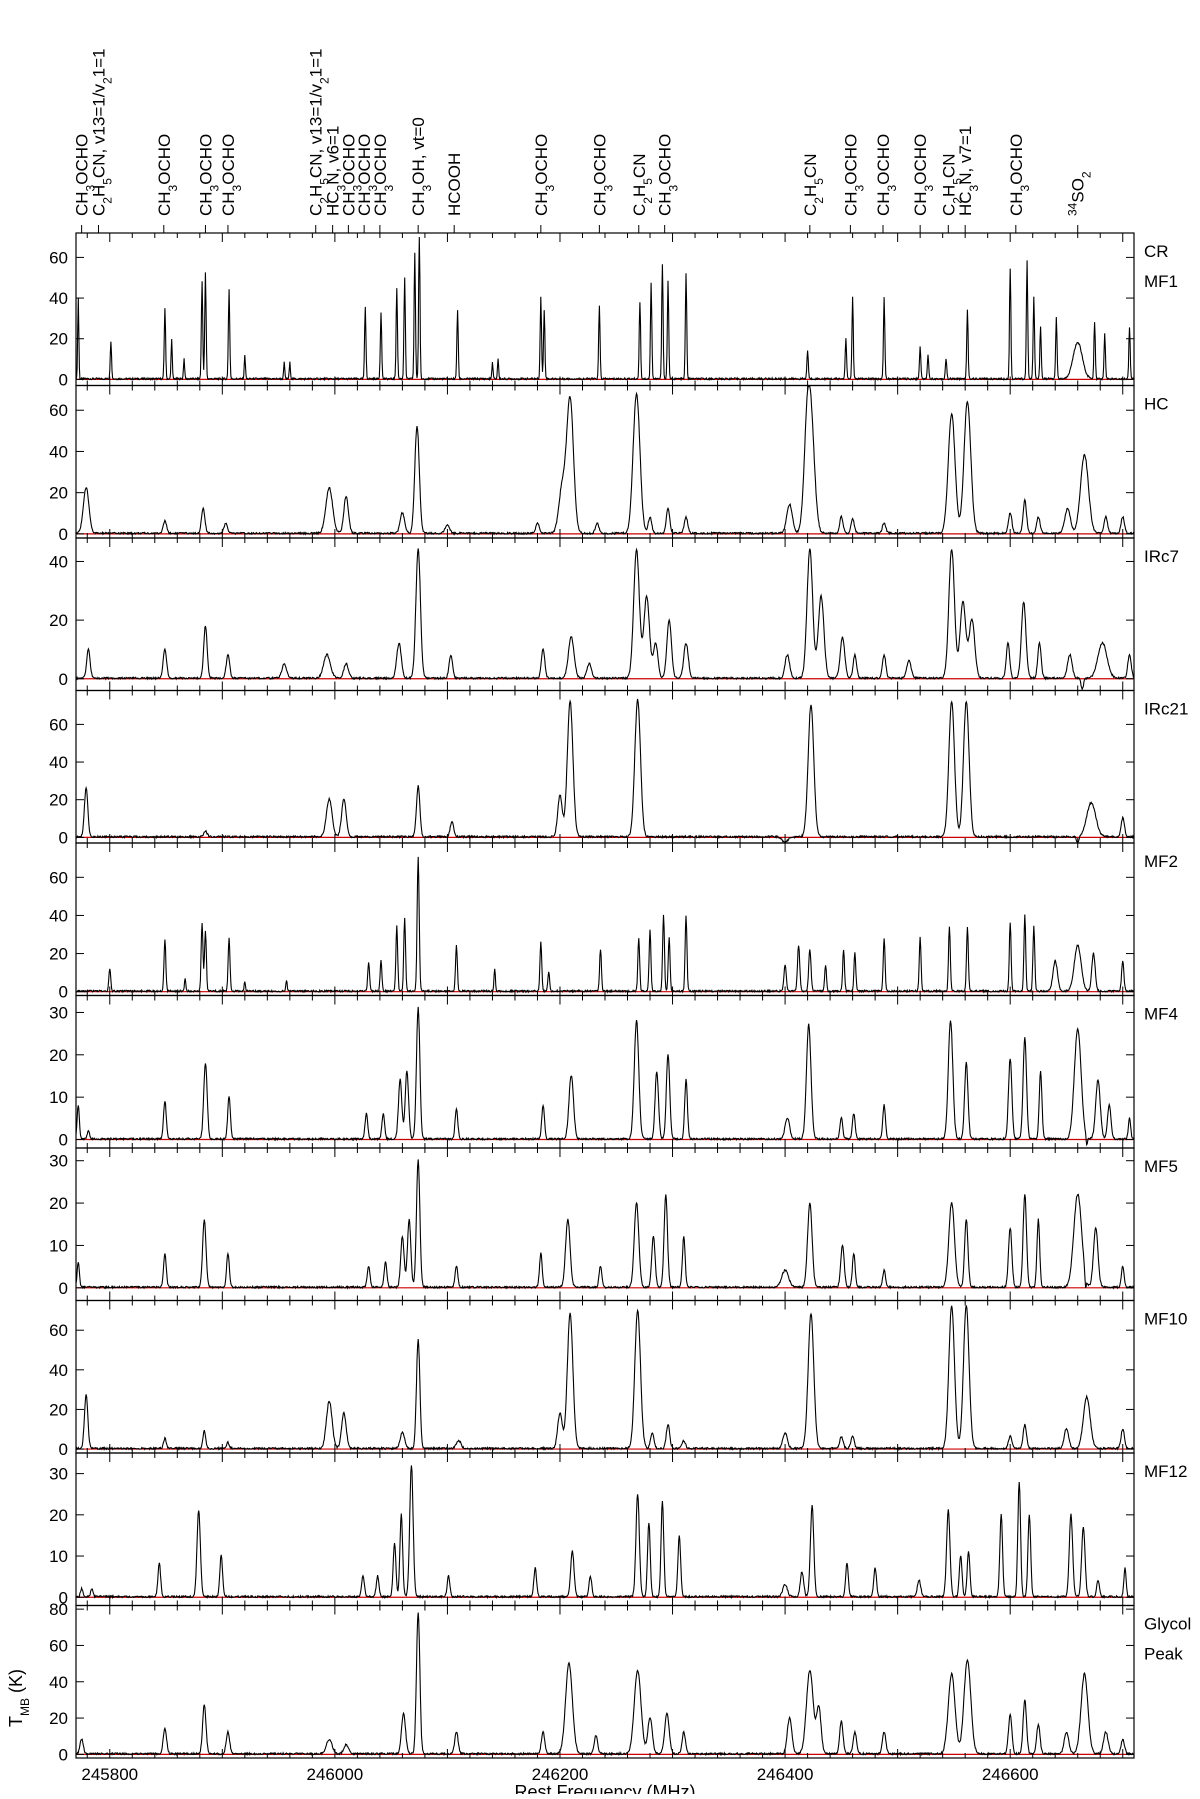 The height and width of the screenshot is (1799, 1200). Describe the element at coordinates (560, 1774) in the screenshot. I see `x-tick-label: 246200` at that location.